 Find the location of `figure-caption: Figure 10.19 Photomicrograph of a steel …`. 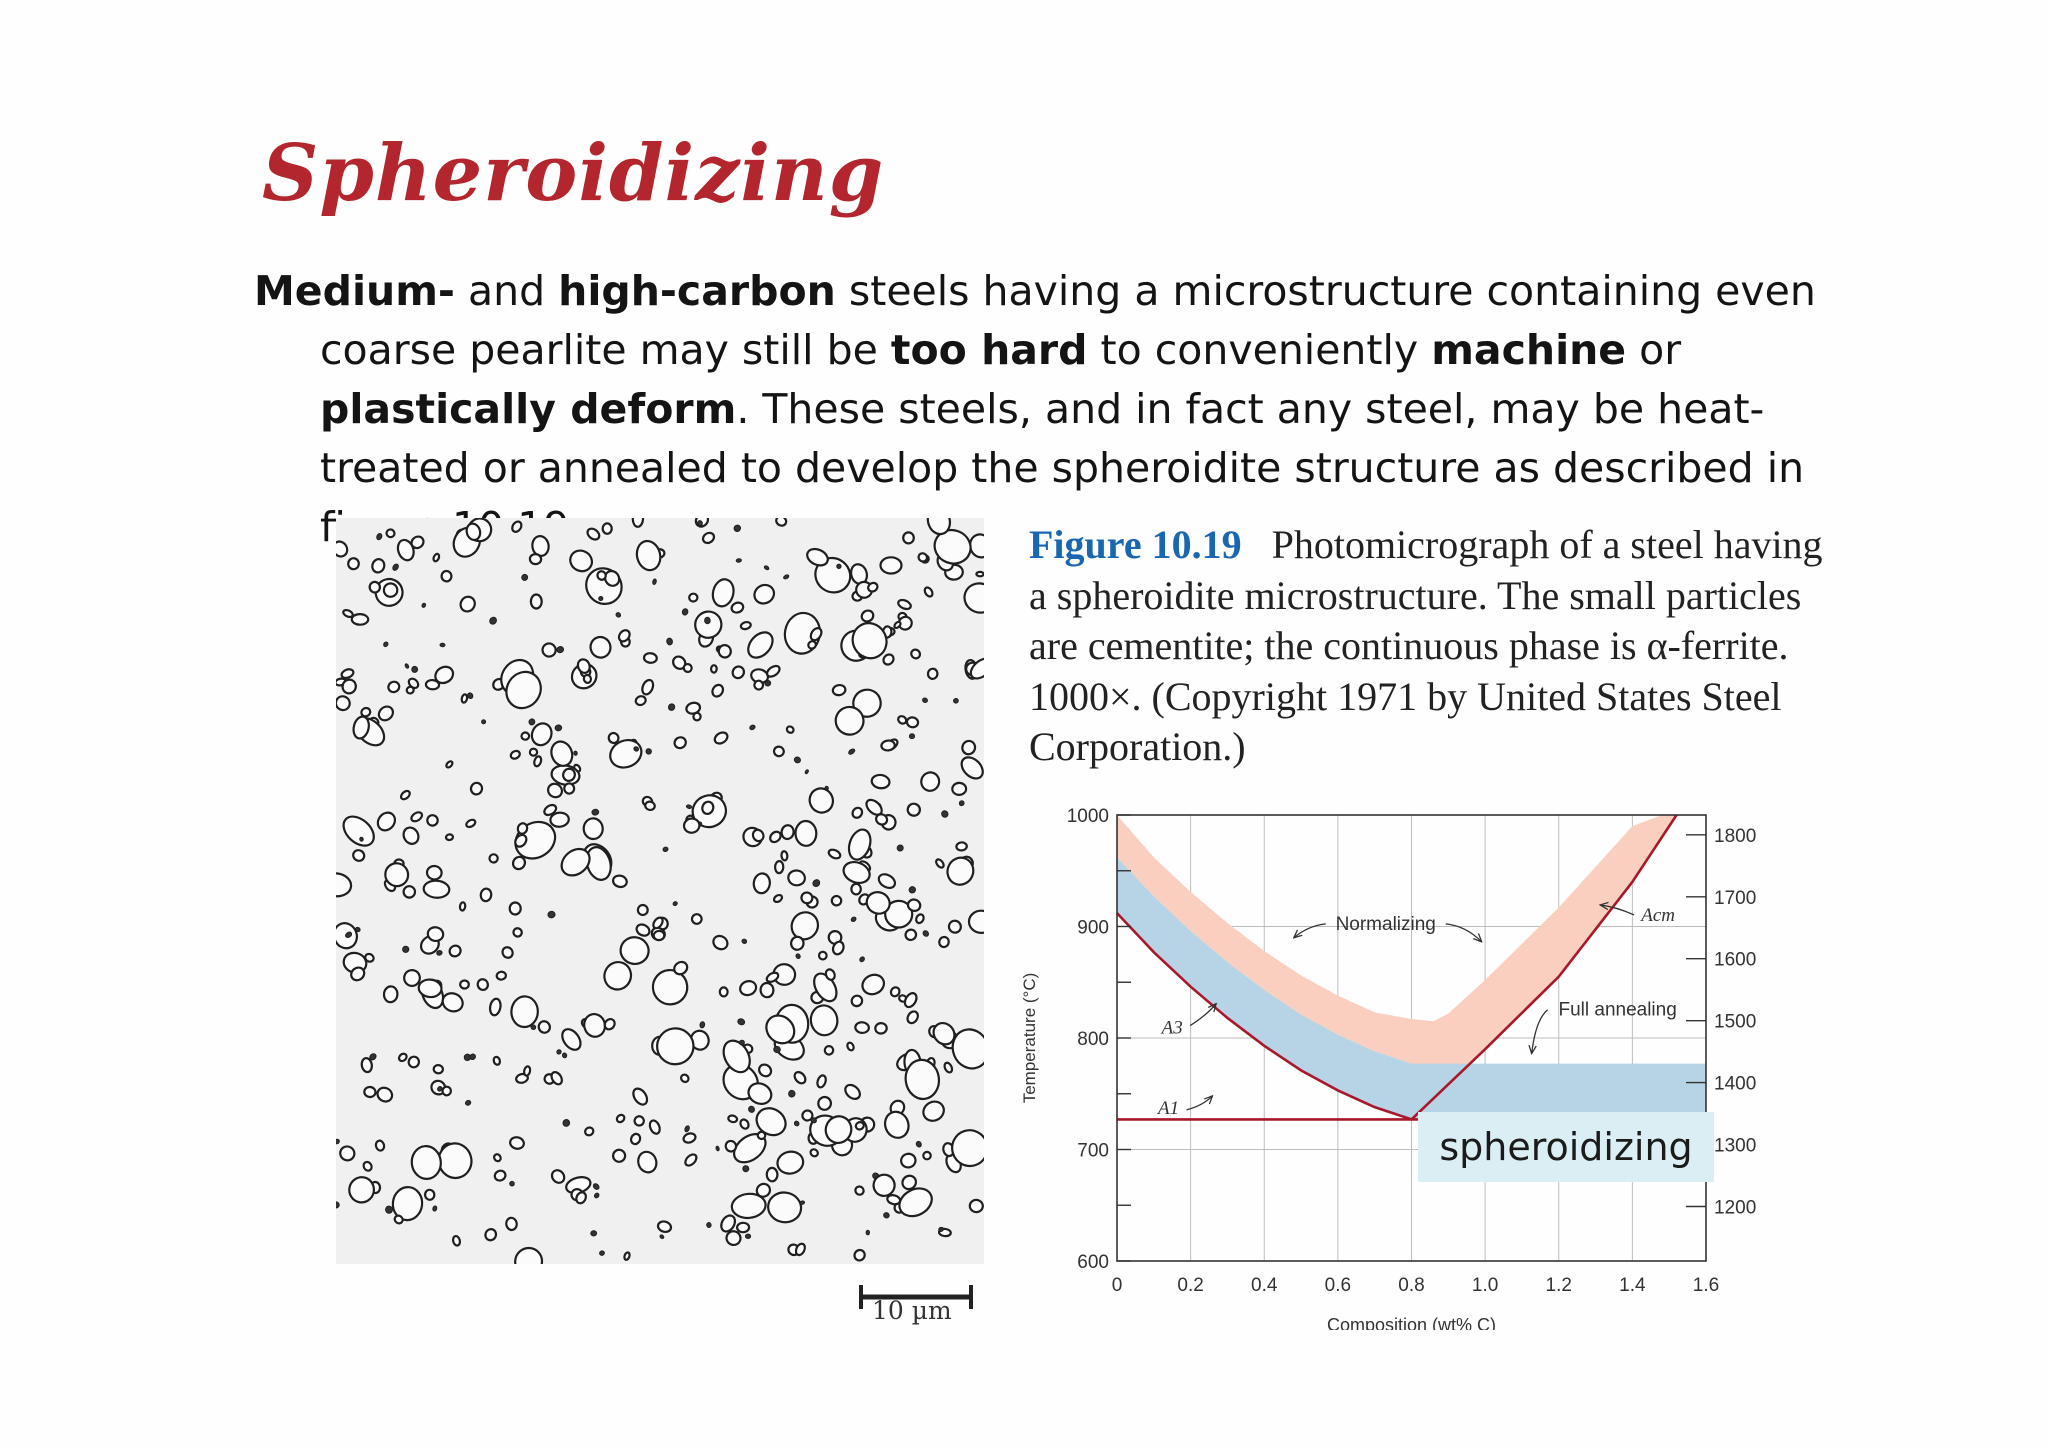

figure-caption: Figure 10.19 Photomicrograph of a steel … is located at coordinates (1439, 646).